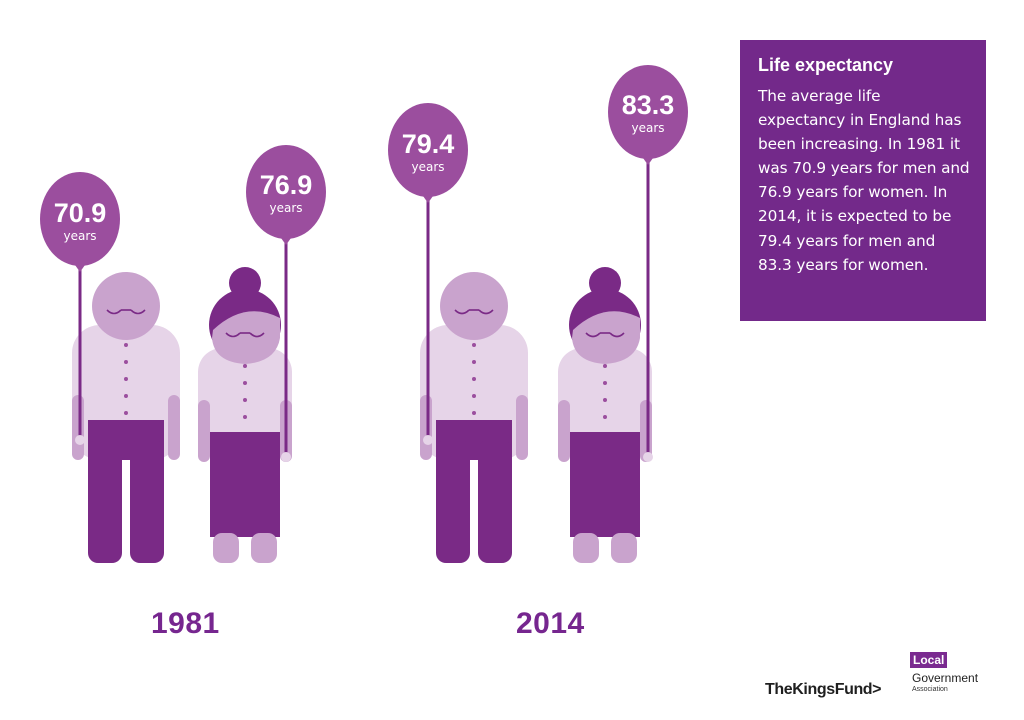 This screenshot has height=720, width=1024. I want to click on kings-fund-logo: TheKingsFund>, so click(823, 689).